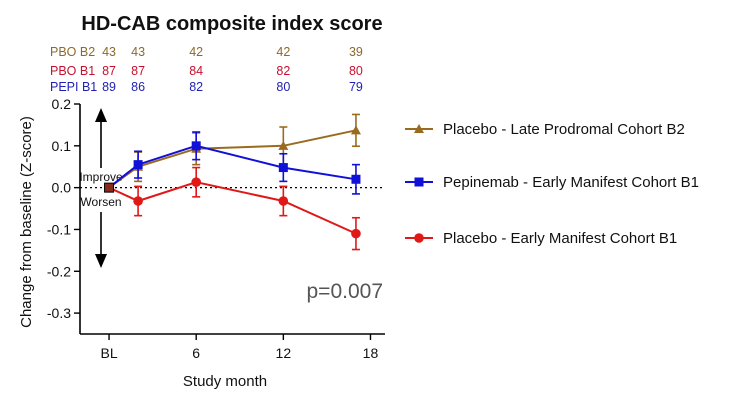 The width and height of the screenshot is (741, 403). Describe the element at coordinates (231, 24) in the screenshot. I see `chart-title: HD-CAB composite index score` at that location.